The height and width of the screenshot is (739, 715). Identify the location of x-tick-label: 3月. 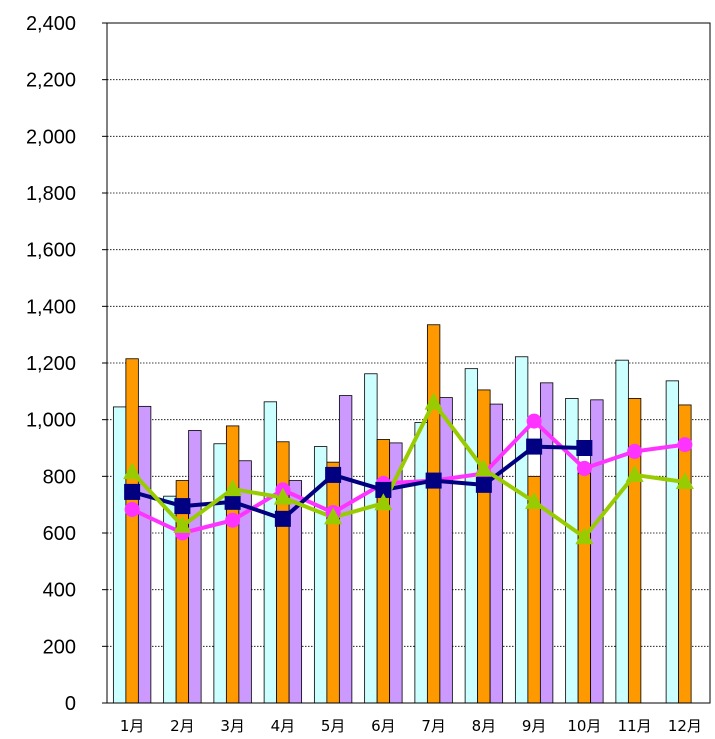
(232, 726).